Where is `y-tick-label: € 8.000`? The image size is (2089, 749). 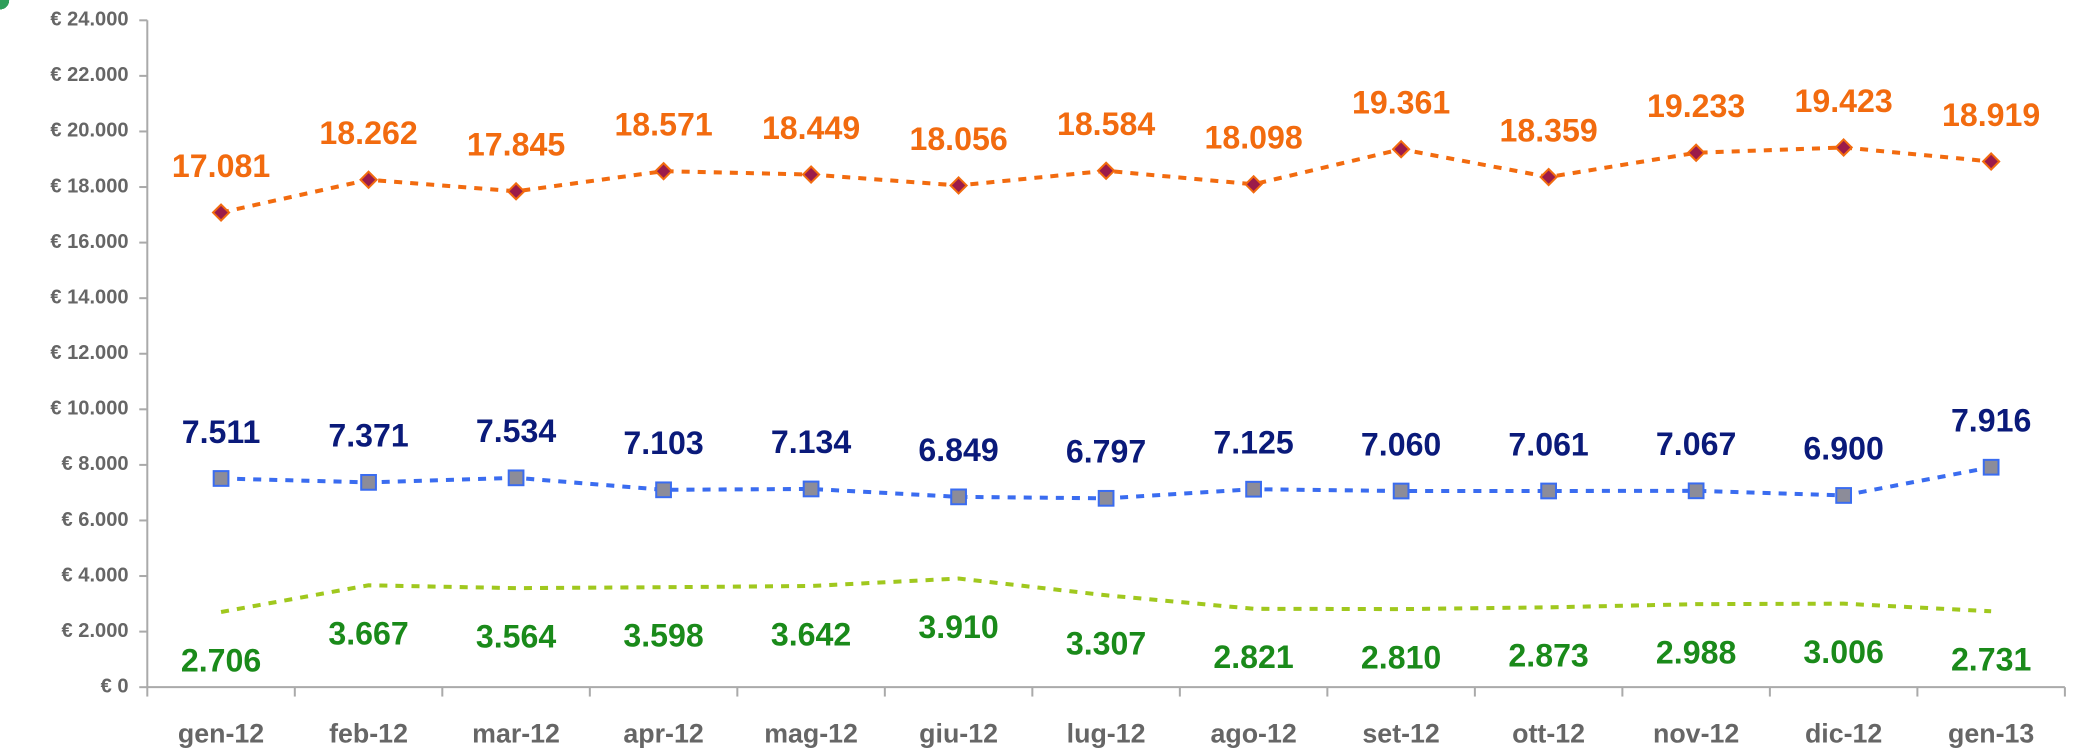 y-tick-label: € 8.000 is located at coordinates (95, 464).